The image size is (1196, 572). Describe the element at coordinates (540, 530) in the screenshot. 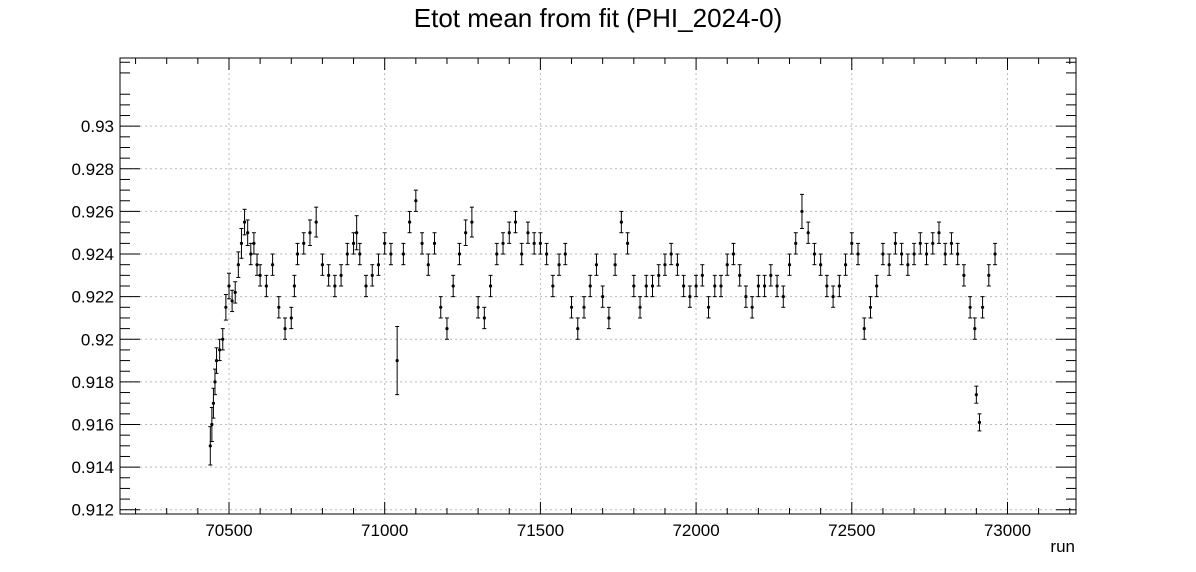

I see `x-tick-label: 71500` at that location.